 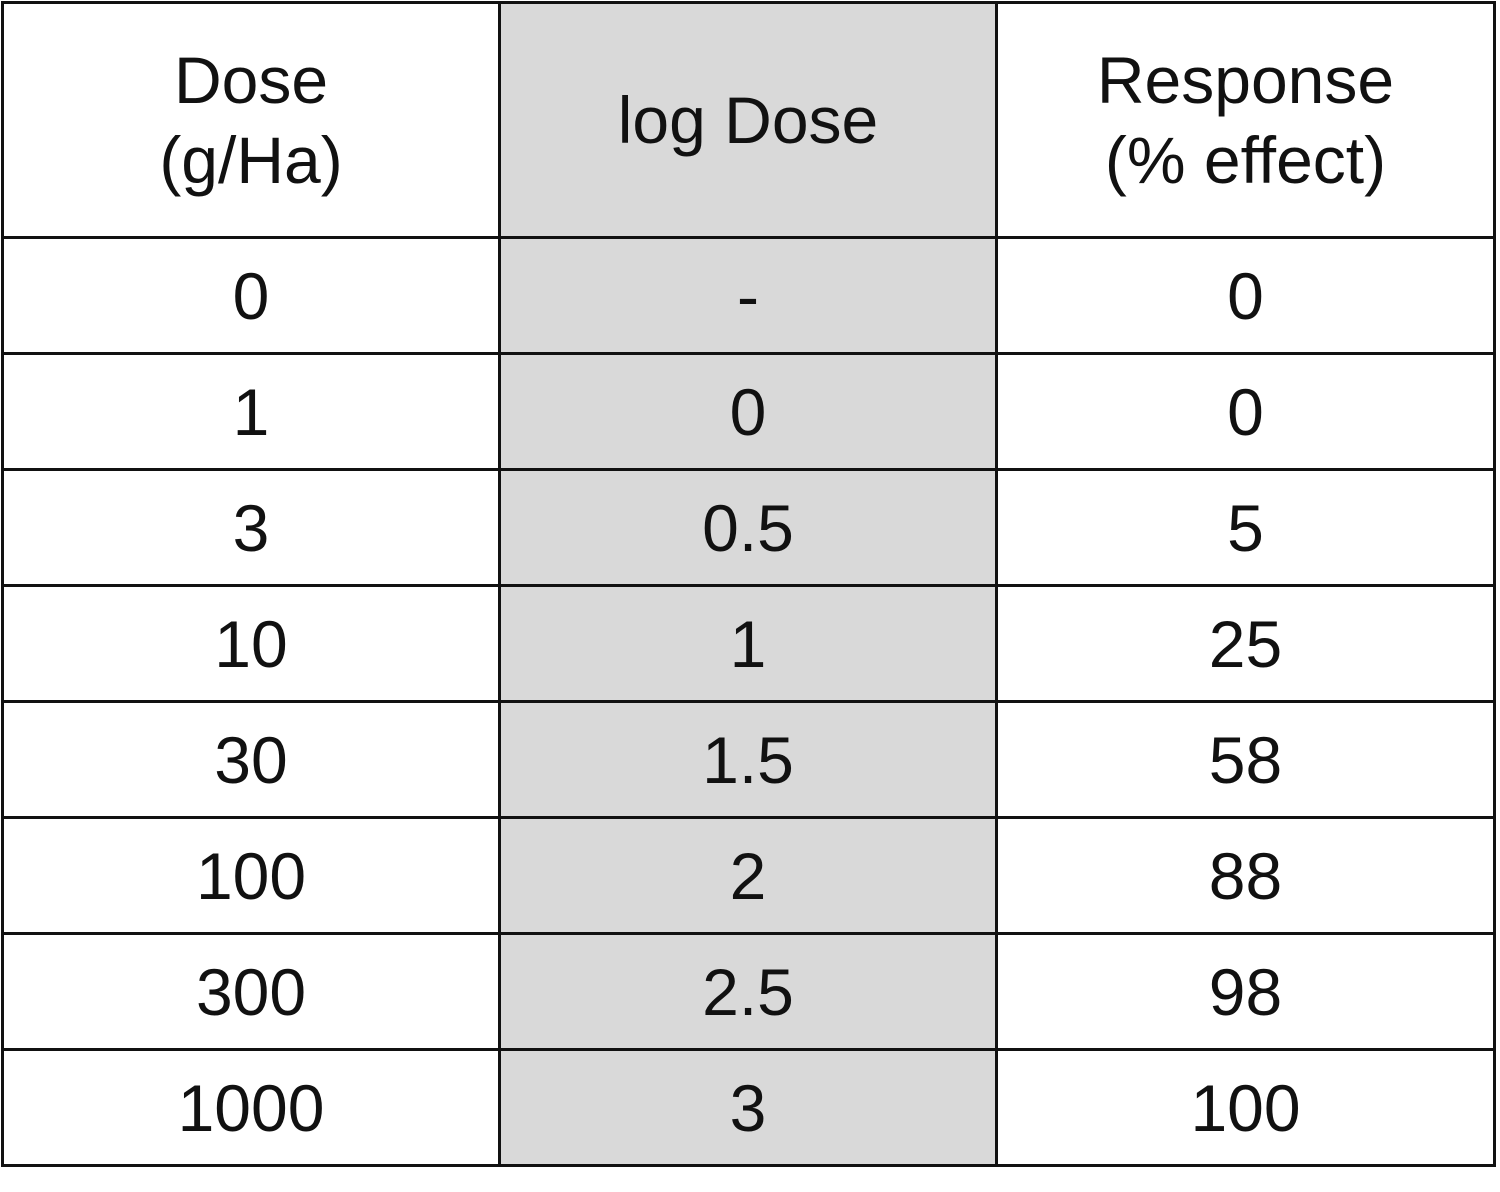 I want to click on header-text: log Dose, so click(x=748, y=120).